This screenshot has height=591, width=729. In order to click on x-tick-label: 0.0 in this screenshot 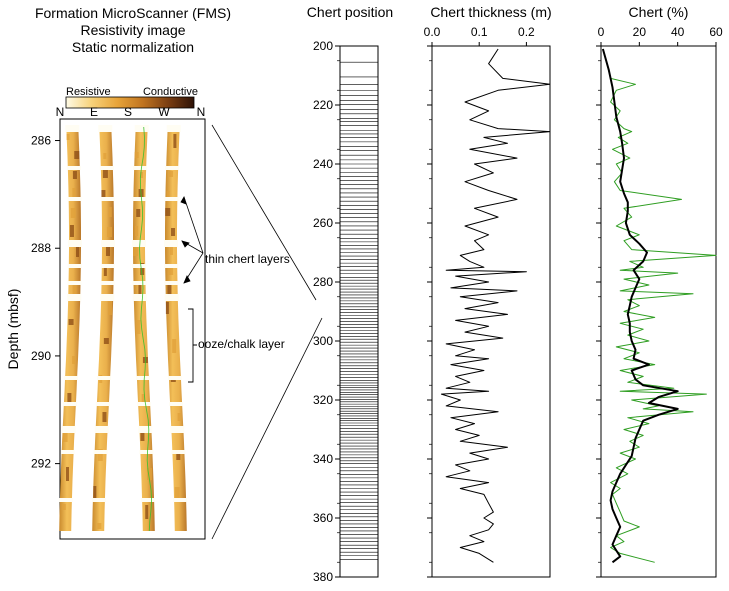, I will do `click(432, 32)`.